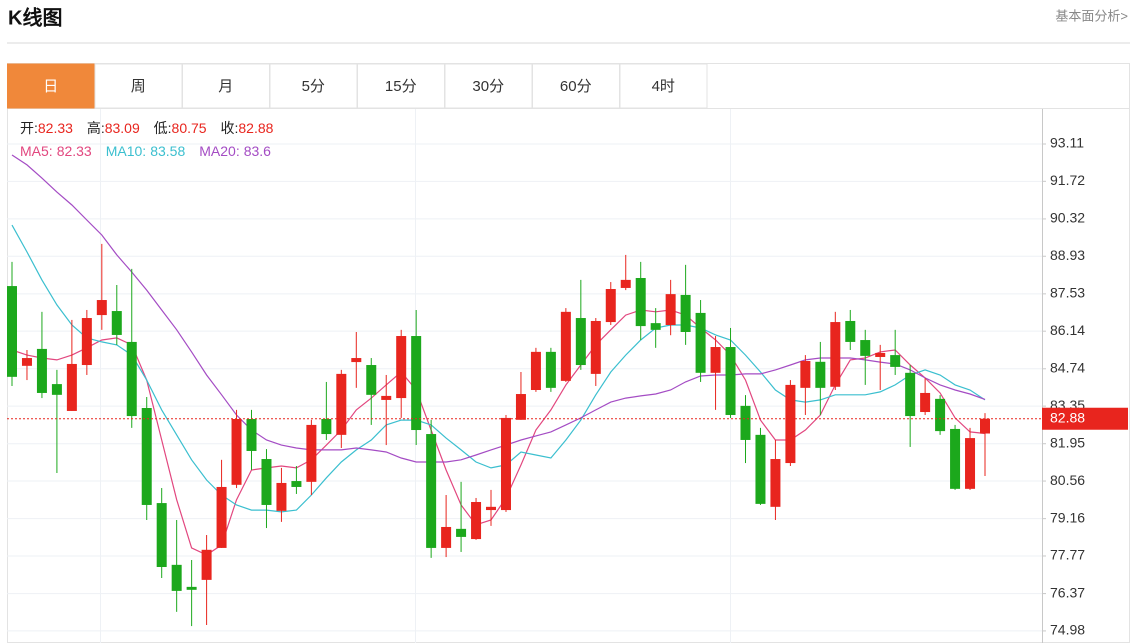 The height and width of the screenshot is (643, 1135). Describe the element at coordinates (255, 128) in the screenshot. I see `info-value: 82.88` at that location.